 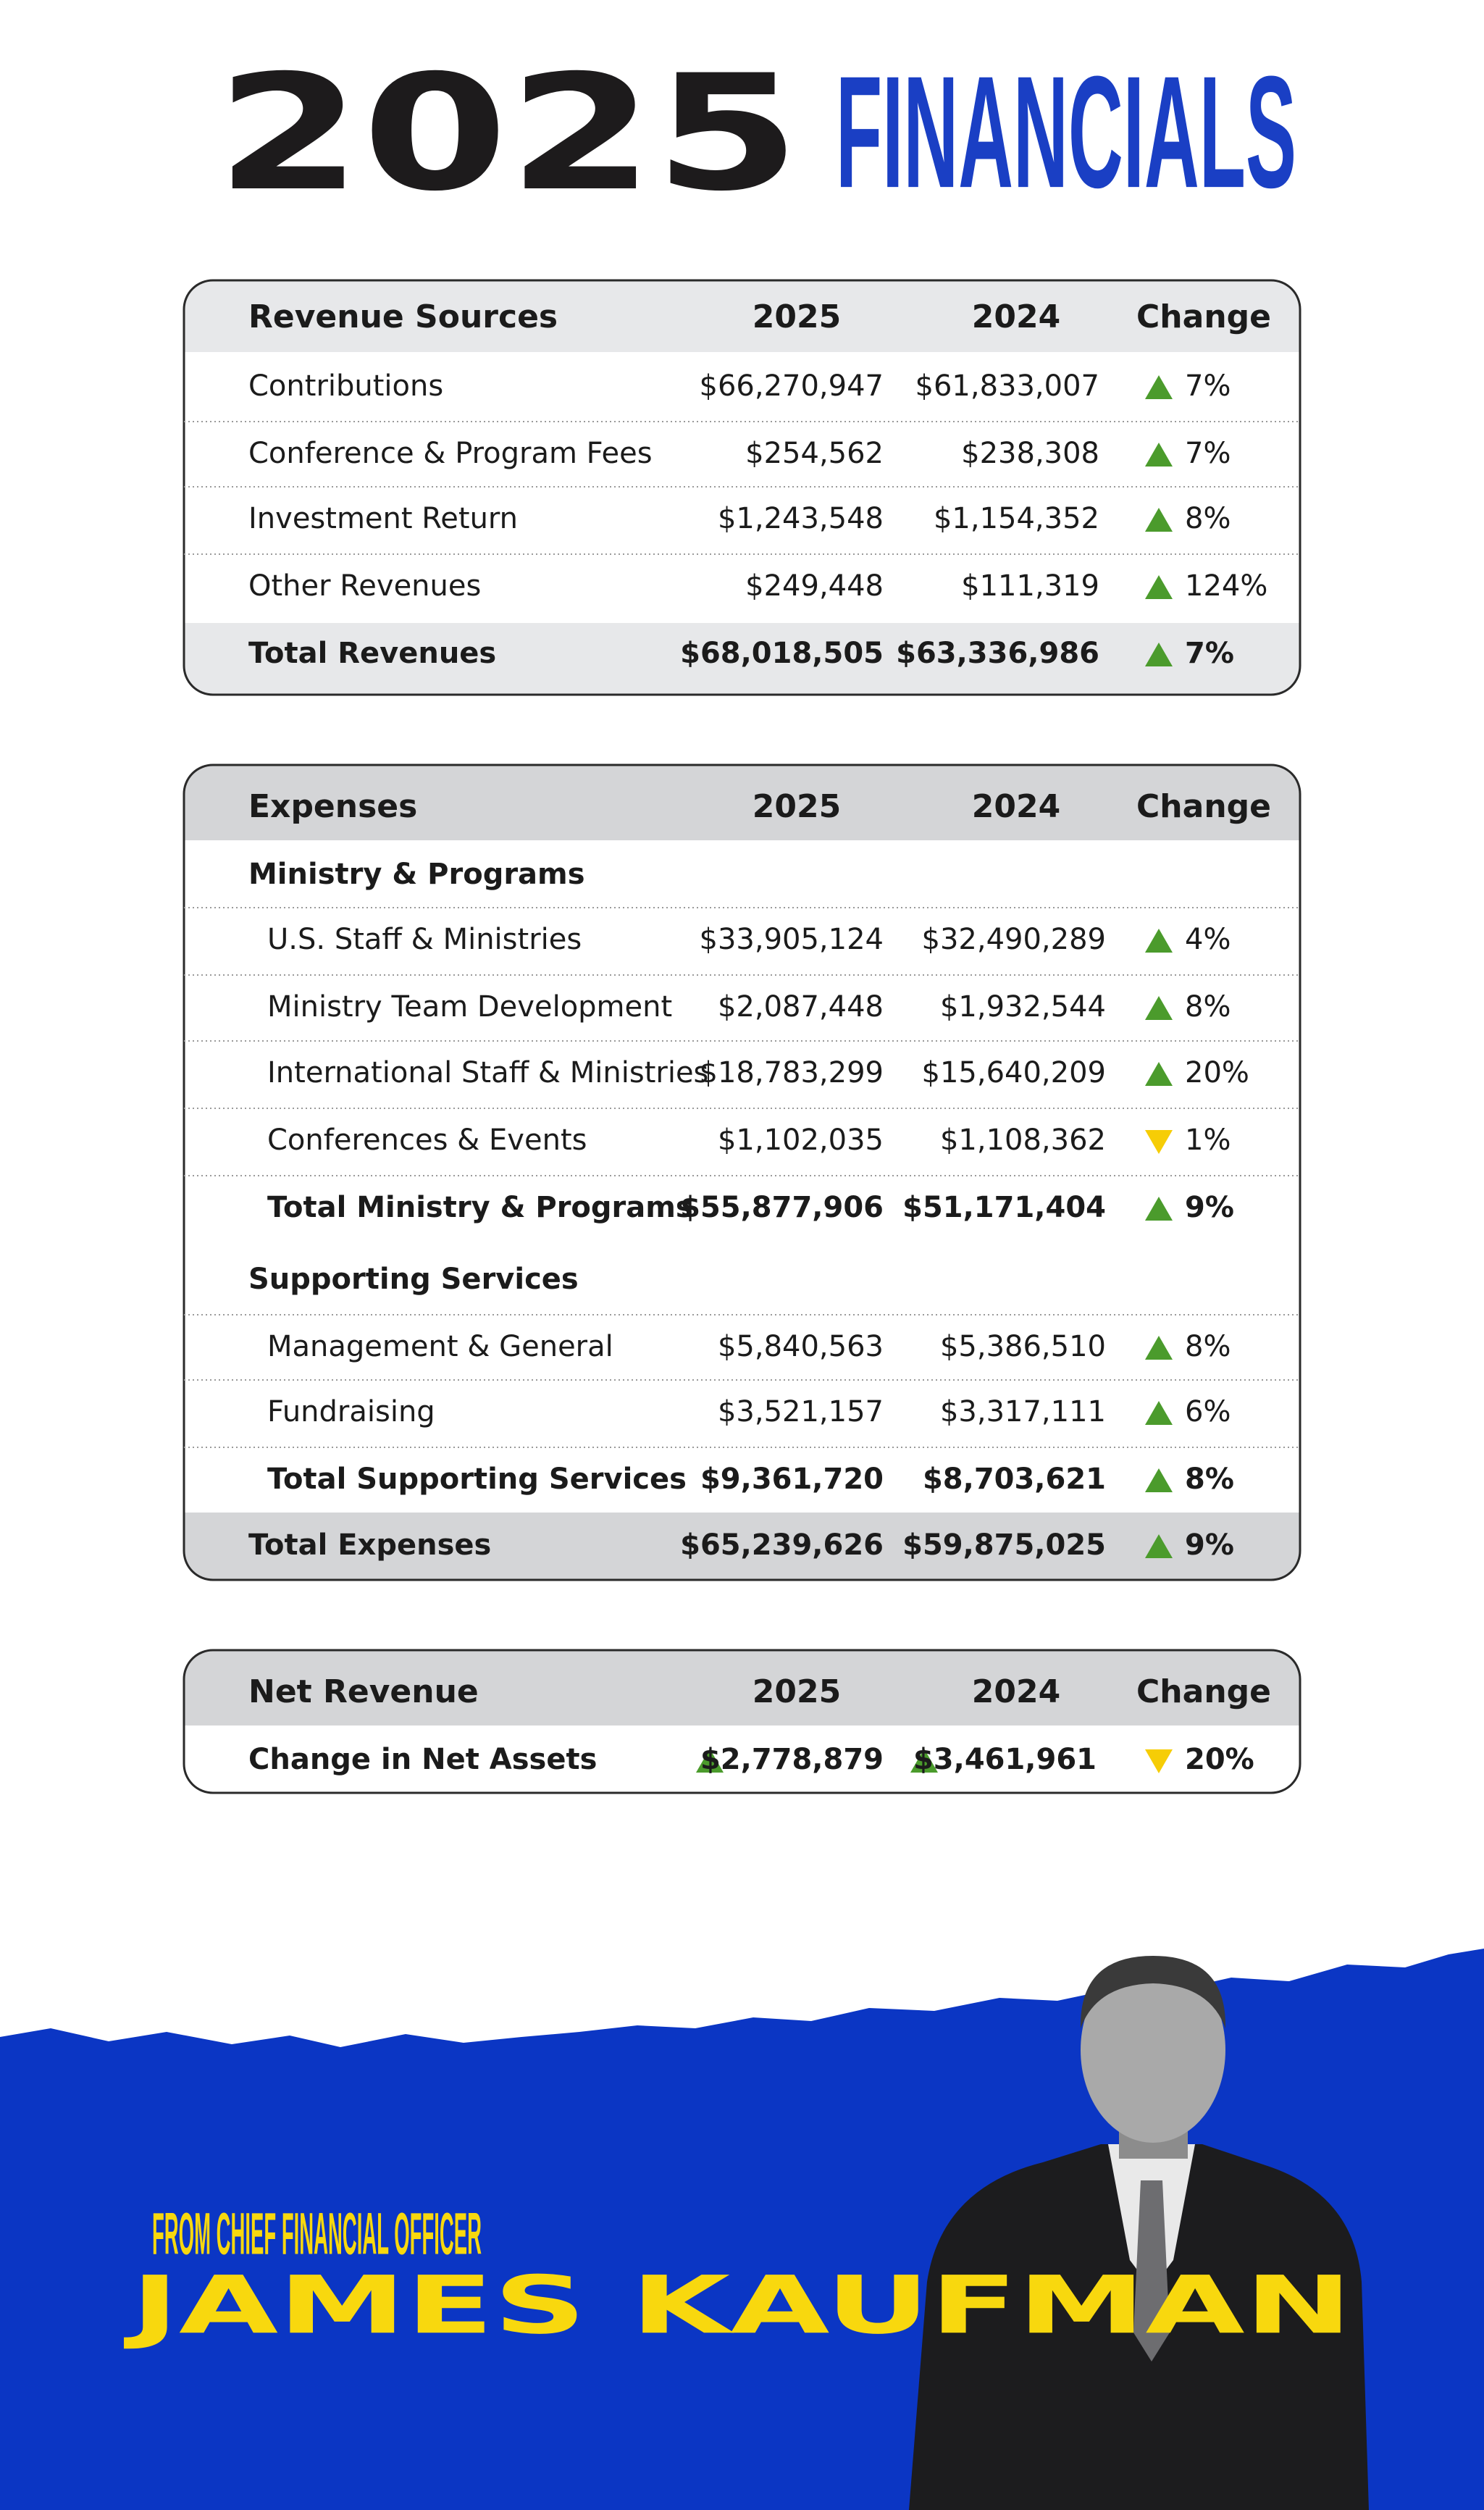 I want to click on change: 6%, so click(x=1208, y=1411).